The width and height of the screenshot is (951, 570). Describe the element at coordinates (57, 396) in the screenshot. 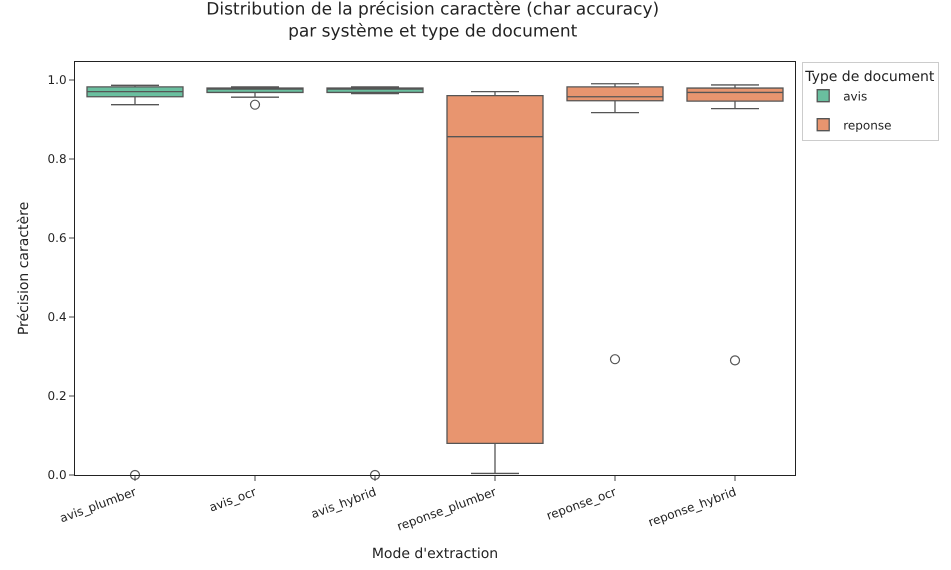

I see `y-tick-label: 0.2` at that location.